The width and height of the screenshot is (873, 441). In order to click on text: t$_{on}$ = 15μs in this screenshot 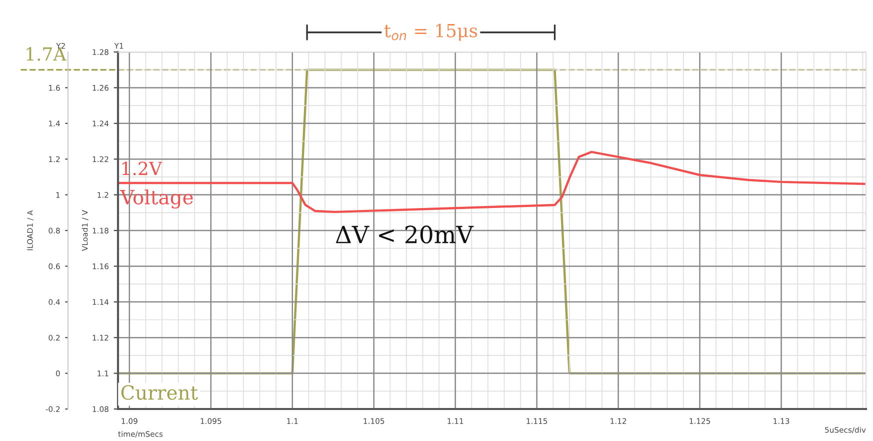, I will do `click(431, 32)`.